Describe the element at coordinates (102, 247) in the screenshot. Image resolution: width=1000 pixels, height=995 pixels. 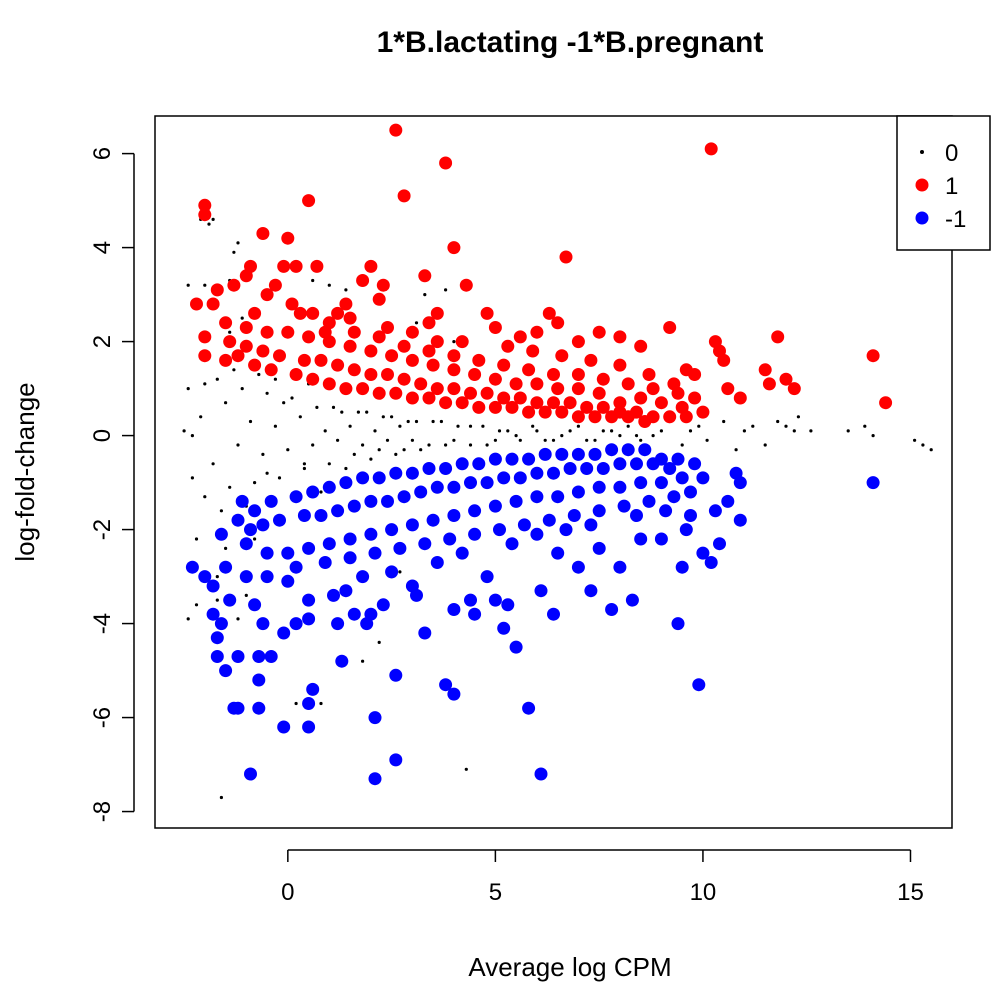
I see `y-tick-label: 4` at that location.